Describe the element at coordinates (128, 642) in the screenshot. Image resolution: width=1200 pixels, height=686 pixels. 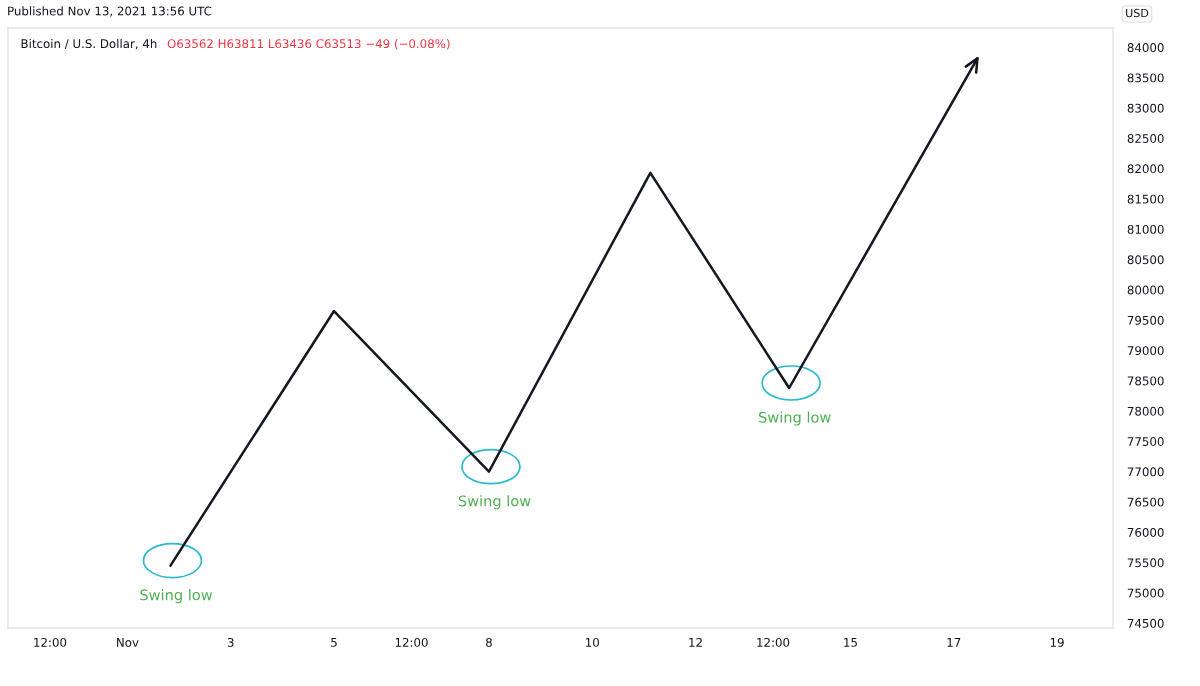
I see `x-tick-label: Nov` at that location.